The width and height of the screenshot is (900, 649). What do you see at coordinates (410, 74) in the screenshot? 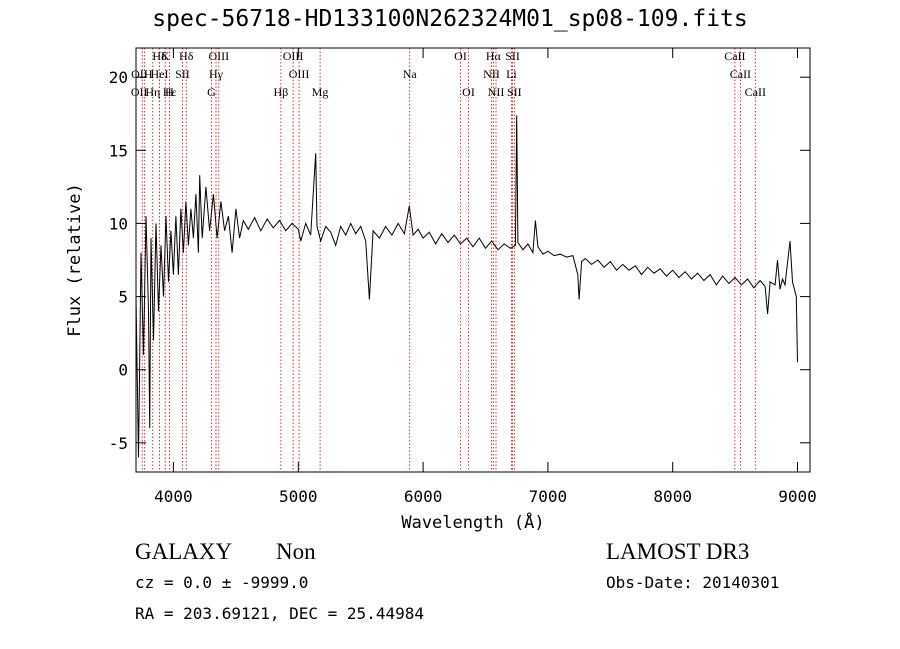
I see `marker-label: Na` at bounding box center [410, 74].